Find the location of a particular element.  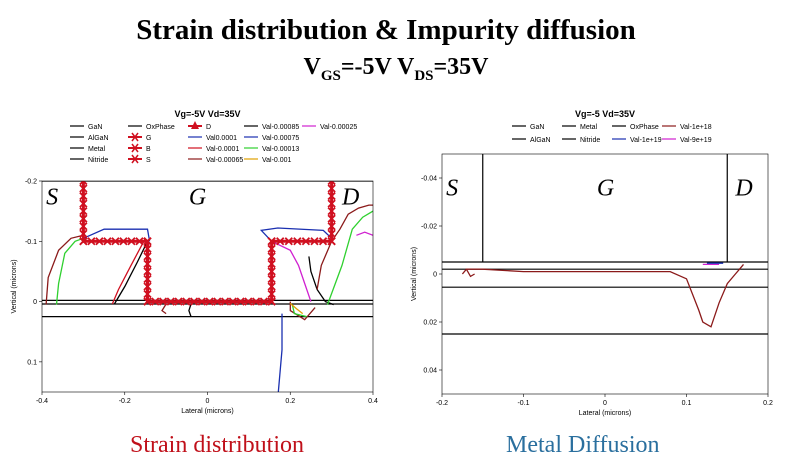

legend-label: S is located at coordinates (148, 160).